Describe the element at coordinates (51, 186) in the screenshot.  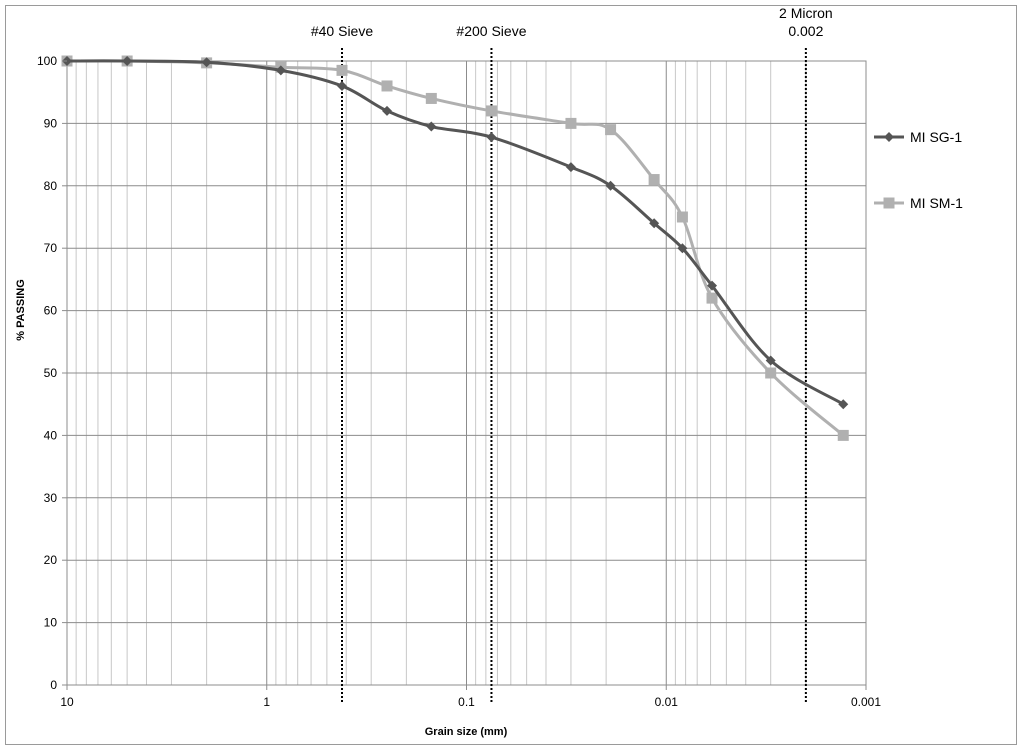
I see `y-tick-label: 80` at that location.